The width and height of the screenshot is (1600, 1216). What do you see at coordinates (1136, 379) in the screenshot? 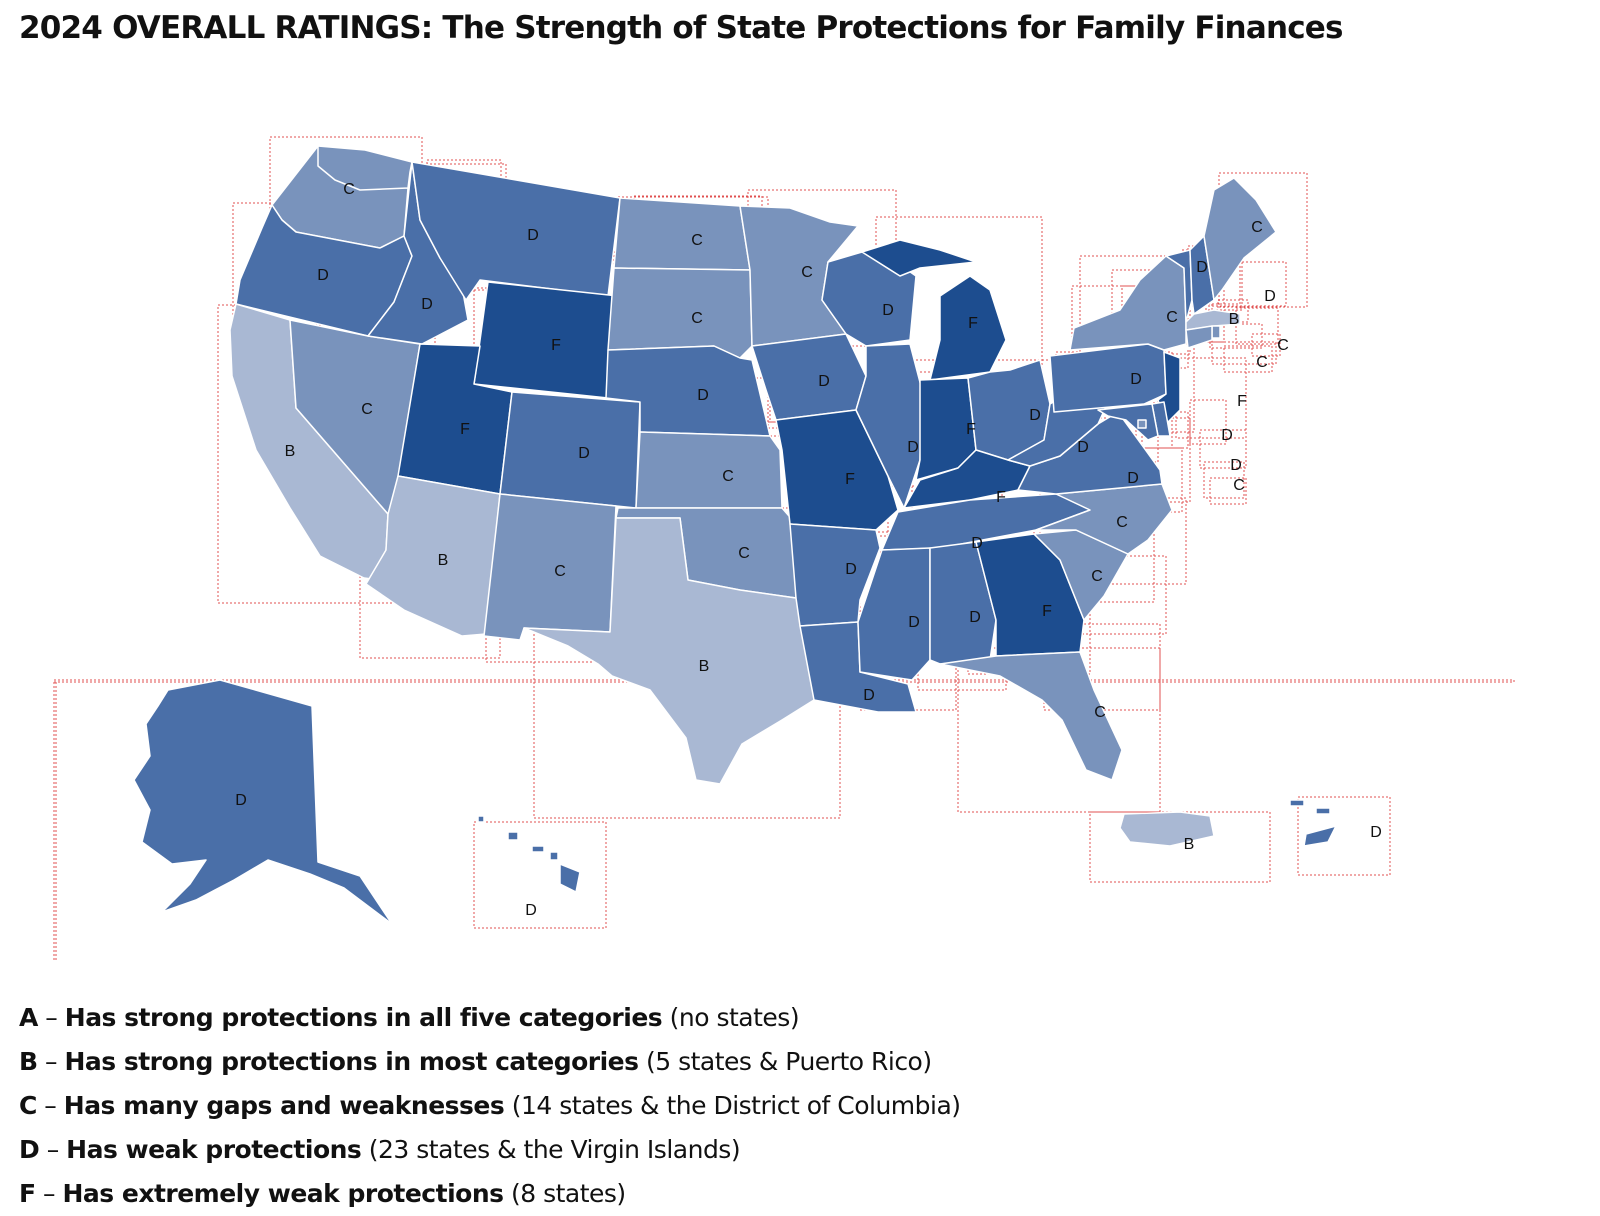
I see `grade-label-pennsylvania: D` at bounding box center [1136, 379].